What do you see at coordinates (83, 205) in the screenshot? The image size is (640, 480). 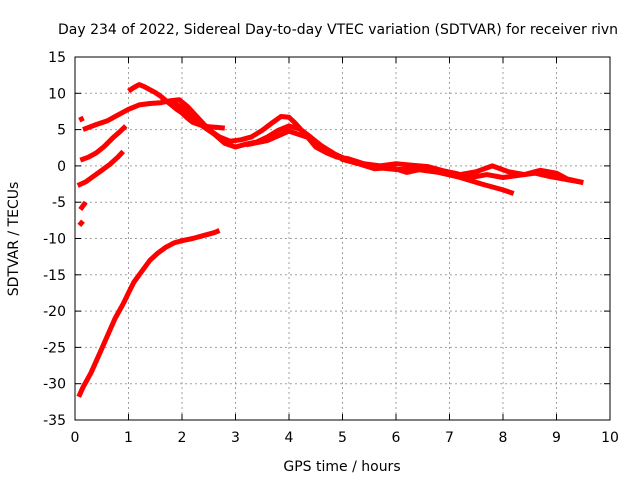 I see `series-arc-short-c` at bounding box center [83, 205].